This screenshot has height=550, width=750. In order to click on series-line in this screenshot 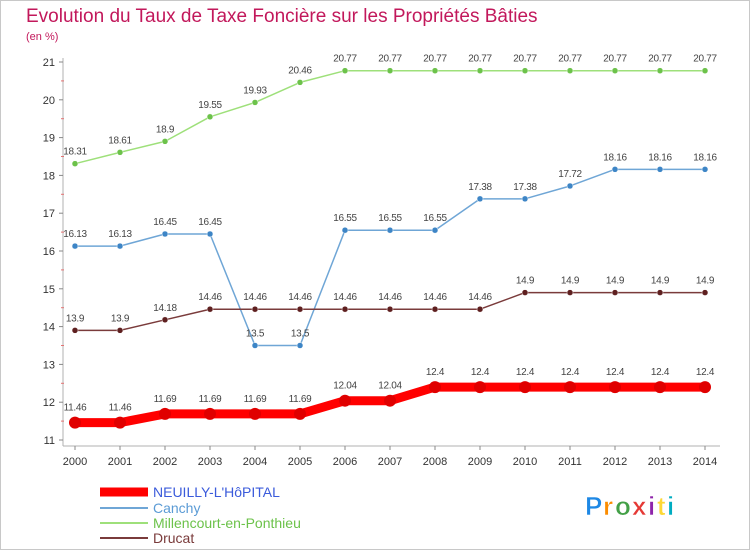, I will do `click(390, 117)`.